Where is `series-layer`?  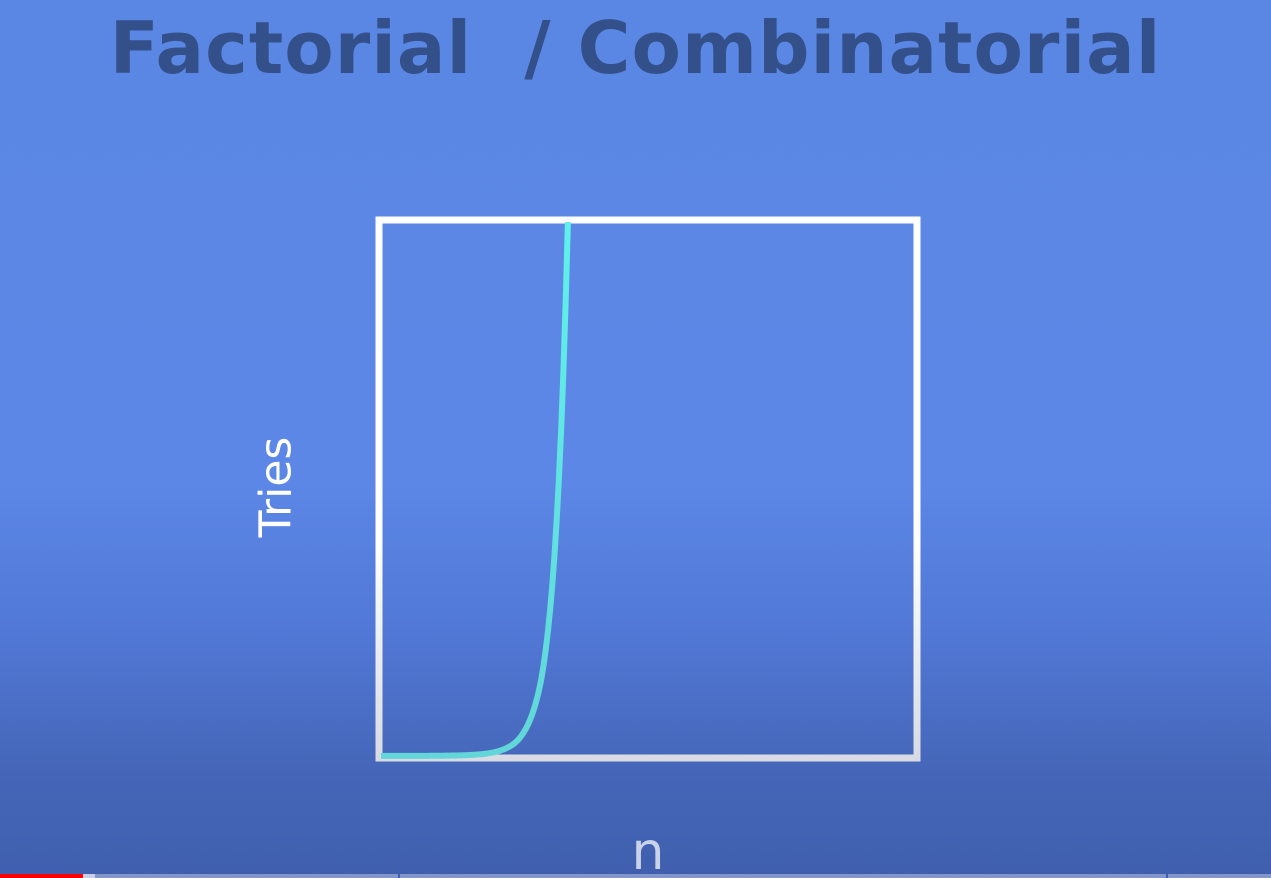
series-layer is located at coordinates (475, 490).